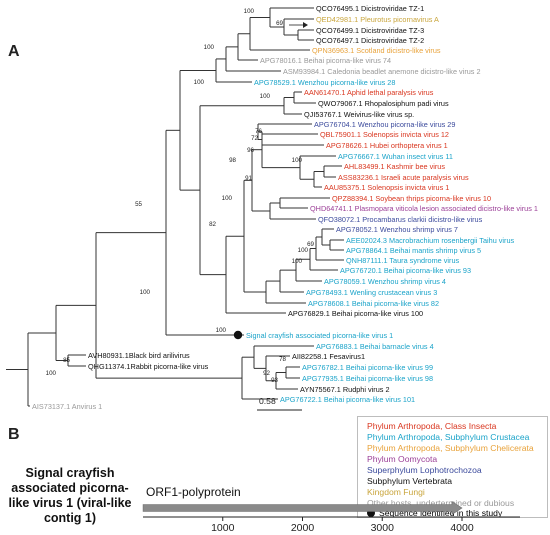 The width and height of the screenshot is (550, 535). I want to click on tree-leaf-label: QCO76495.1 Dicistroviridae TZ-1, so click(370, 8).